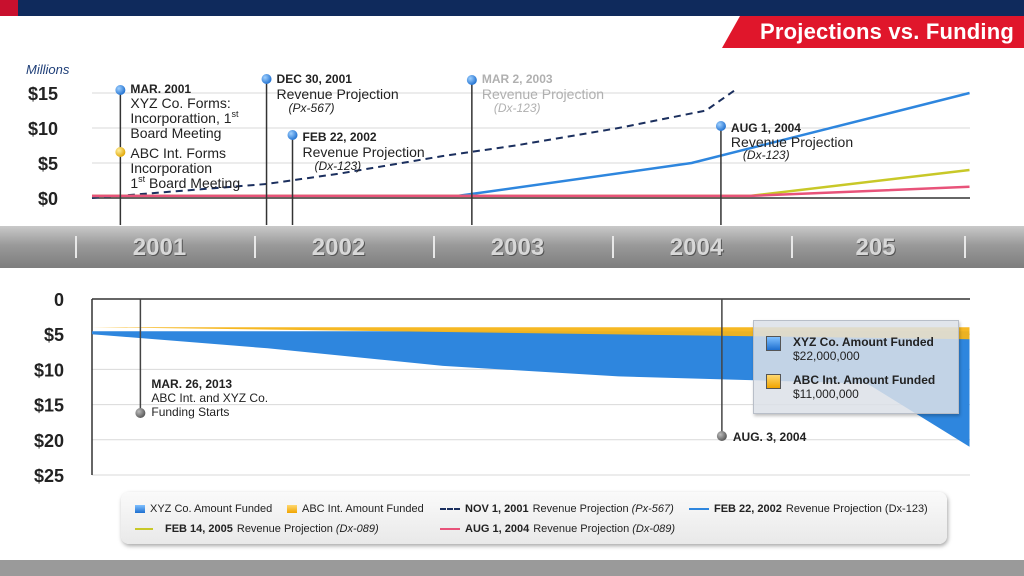 This screenshot has height=576, width=1024. What do you see at coordinates (773, 381) in the screenshot?
I see `abc-swatch-icon` at bounding box center [773, 381].